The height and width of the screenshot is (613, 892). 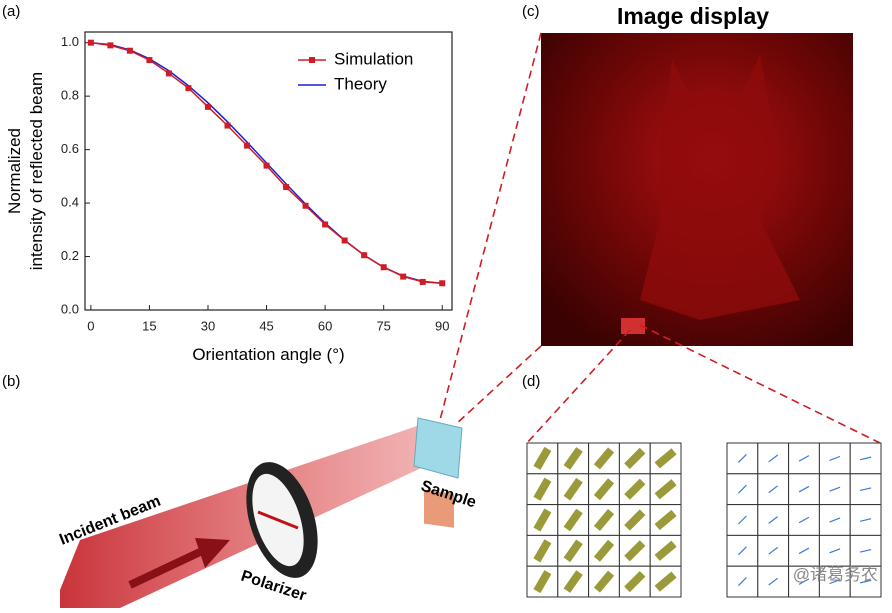 What do you see at coordinates (268, 354) in the screenshot?
I see `x-axis-title: Orientation angle (°)` at bounding box center [268, 354].